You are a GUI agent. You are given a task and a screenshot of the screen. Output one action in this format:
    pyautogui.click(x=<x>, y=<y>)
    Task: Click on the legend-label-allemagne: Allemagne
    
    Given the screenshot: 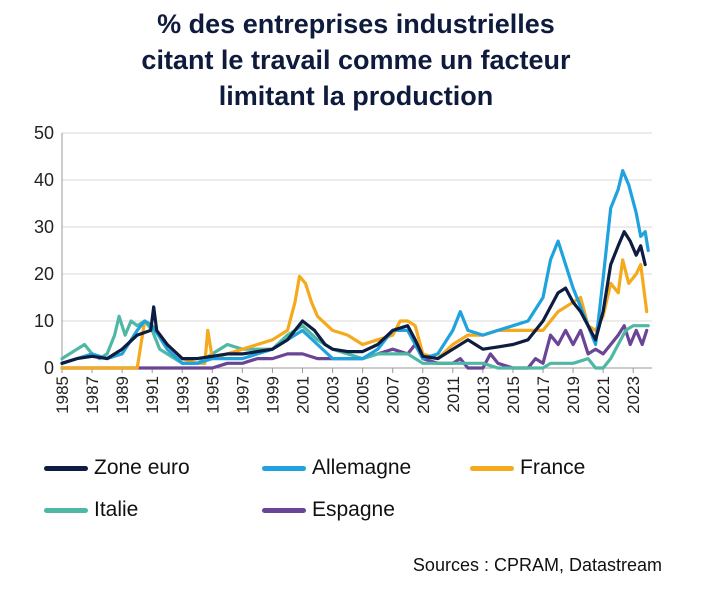 What is the action you would take?
    pyautogui.click(x=362, y=467)
    